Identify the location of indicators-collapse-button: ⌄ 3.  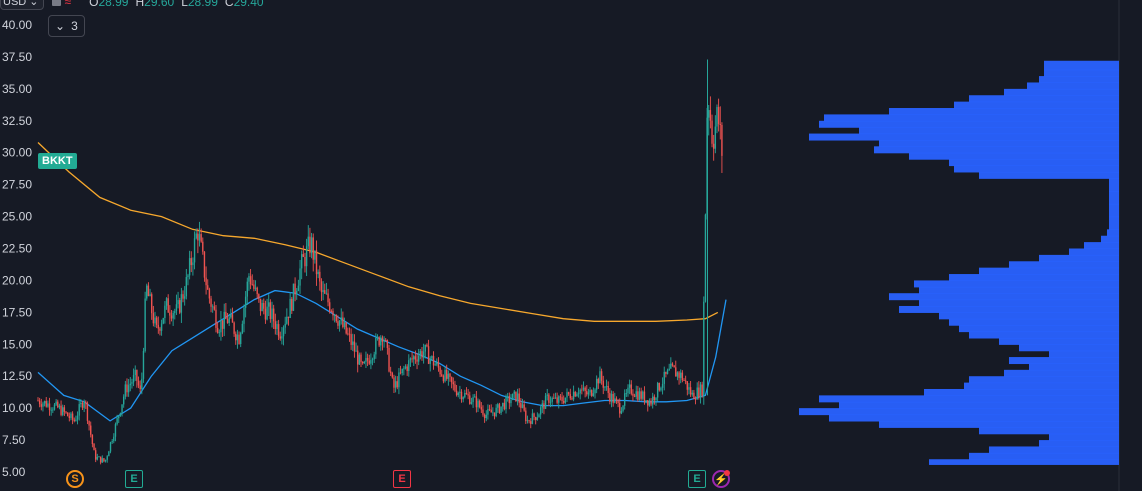
(66, 26).